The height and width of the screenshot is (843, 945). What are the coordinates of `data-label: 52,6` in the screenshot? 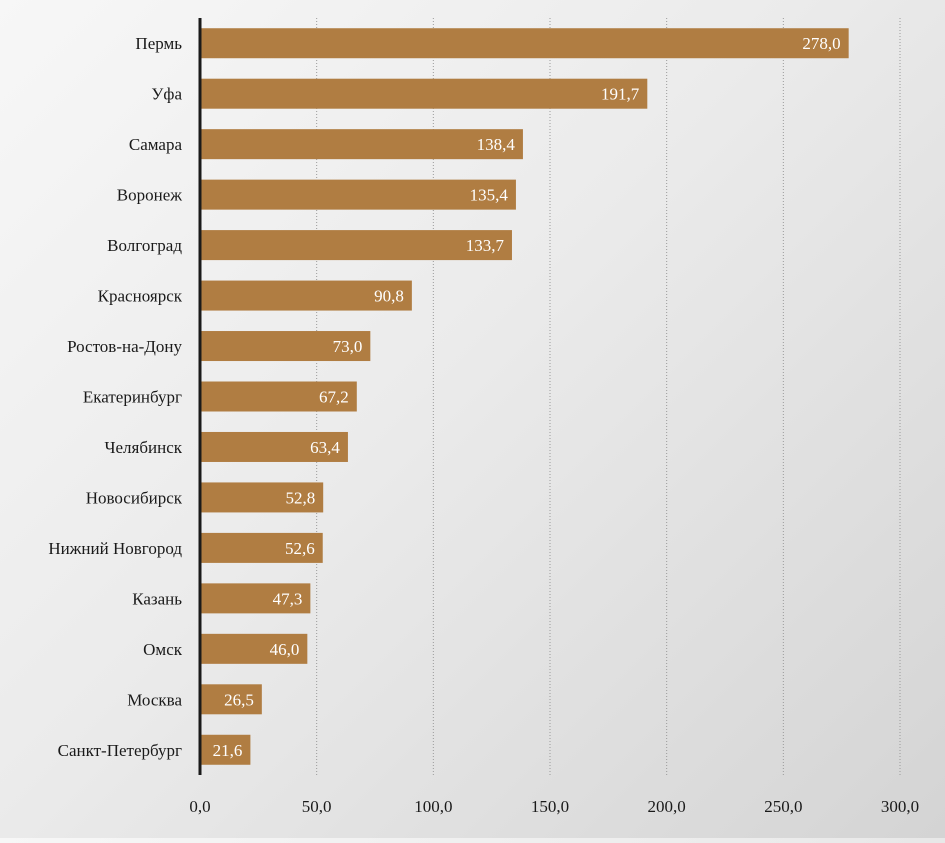 It's located at (300, 548).